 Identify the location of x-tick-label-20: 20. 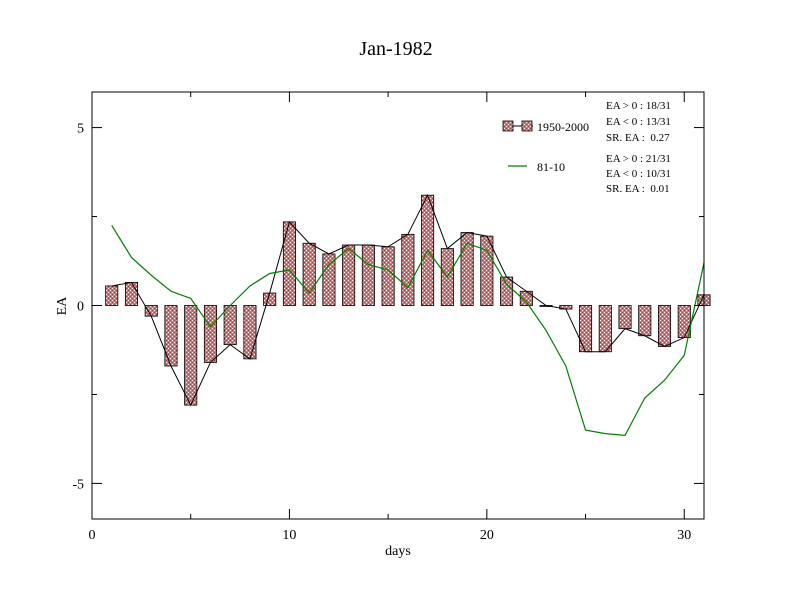
(487, 535).